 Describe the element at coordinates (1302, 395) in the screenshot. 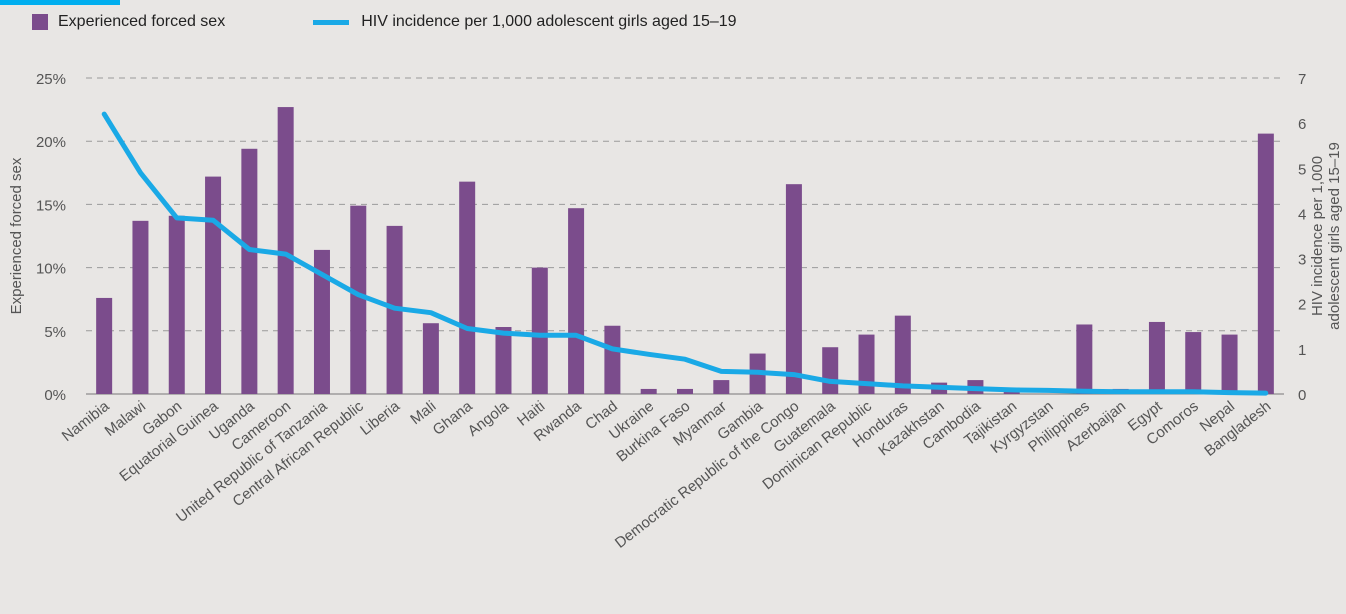

I see `y-tick-label-right: 0` at that location.